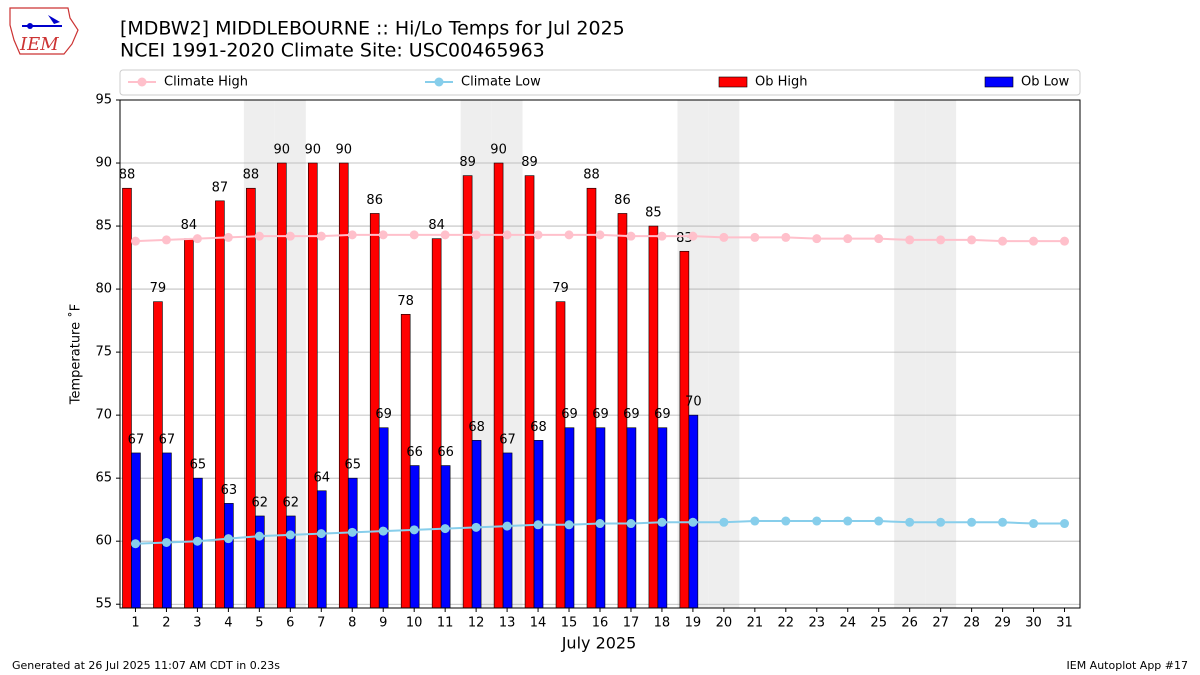 The image size is (1200, 675). Describe the element at coordinates (1033, 623) in the screenshot. I see `x-tick-label: 30` at that location.